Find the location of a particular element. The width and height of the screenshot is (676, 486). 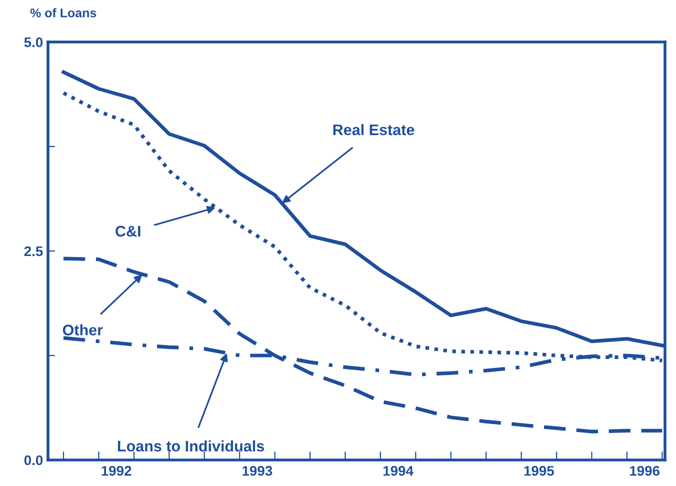

y-tick-label: 0.0 is located at coordinates (33, 460).